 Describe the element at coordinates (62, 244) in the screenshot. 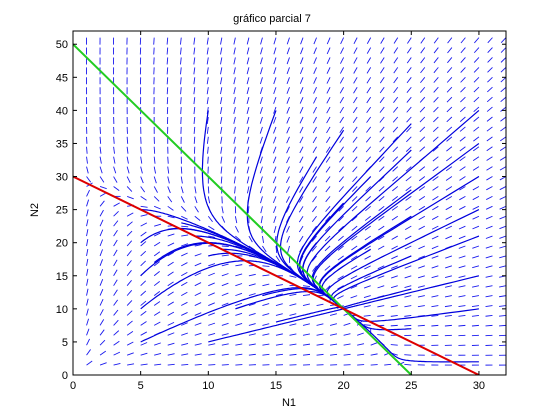

I see `y-tick-label: 20` at that location.